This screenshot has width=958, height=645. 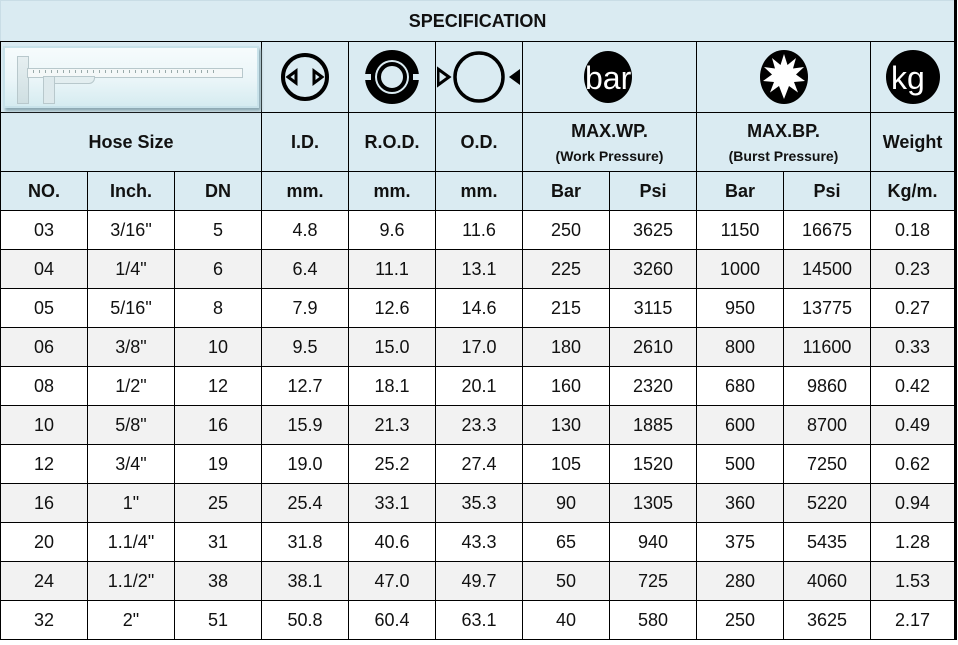 I want to click on cell-inch: 1/2", so click(x=131, y=386).